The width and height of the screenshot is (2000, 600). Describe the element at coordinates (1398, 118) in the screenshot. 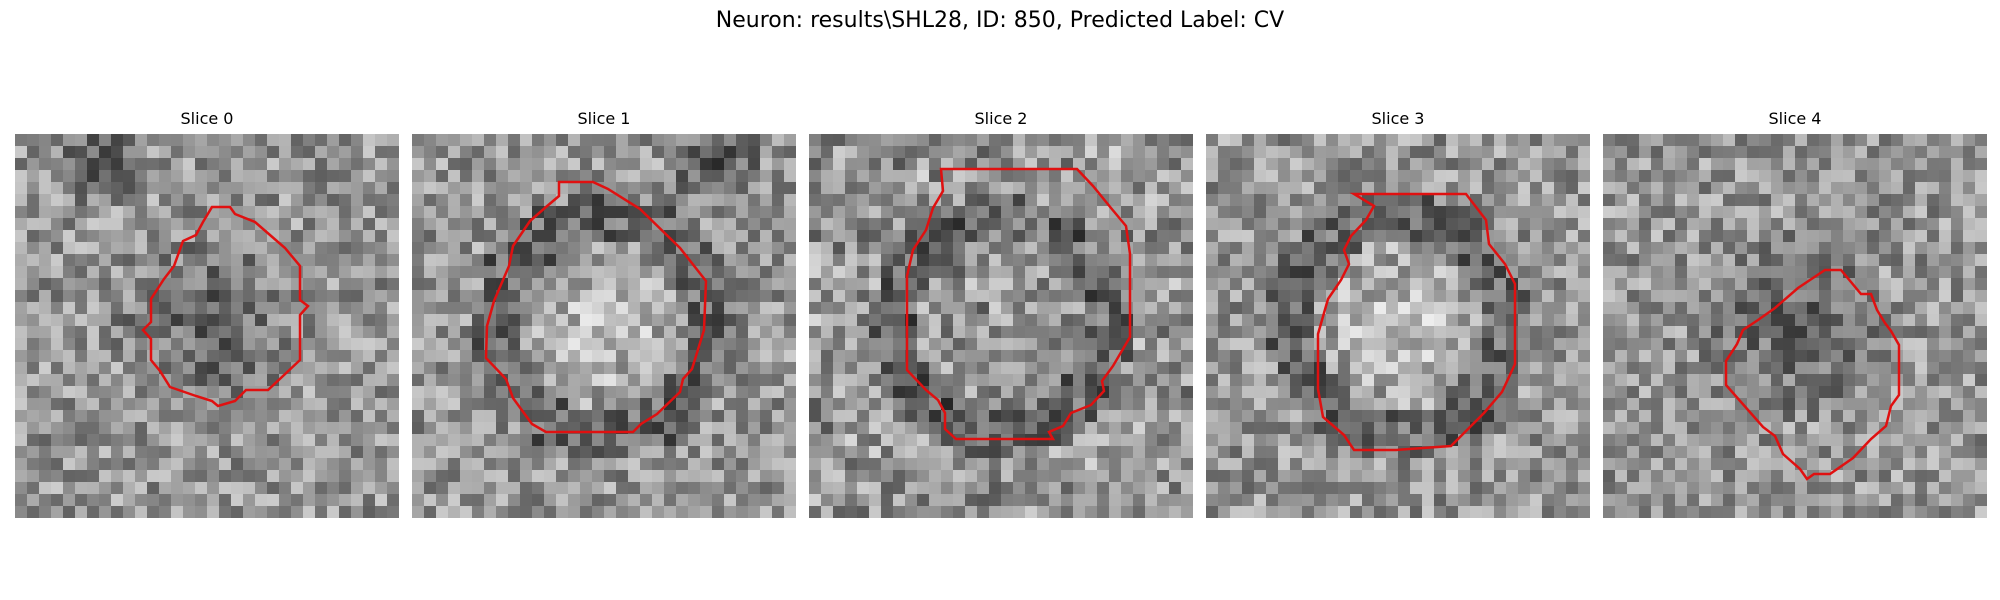

I see `slice-title: Slice 3` at that location.